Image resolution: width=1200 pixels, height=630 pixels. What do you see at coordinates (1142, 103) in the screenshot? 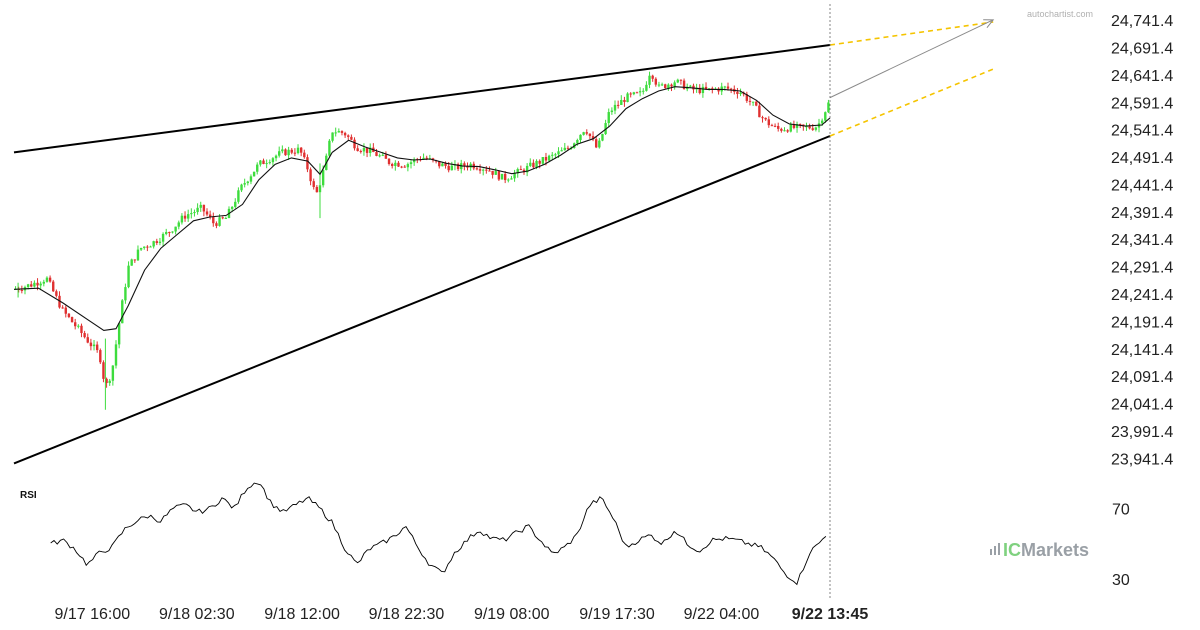
I see `price-tick-label: 24,591.4` at bounding box center [1142, 103].